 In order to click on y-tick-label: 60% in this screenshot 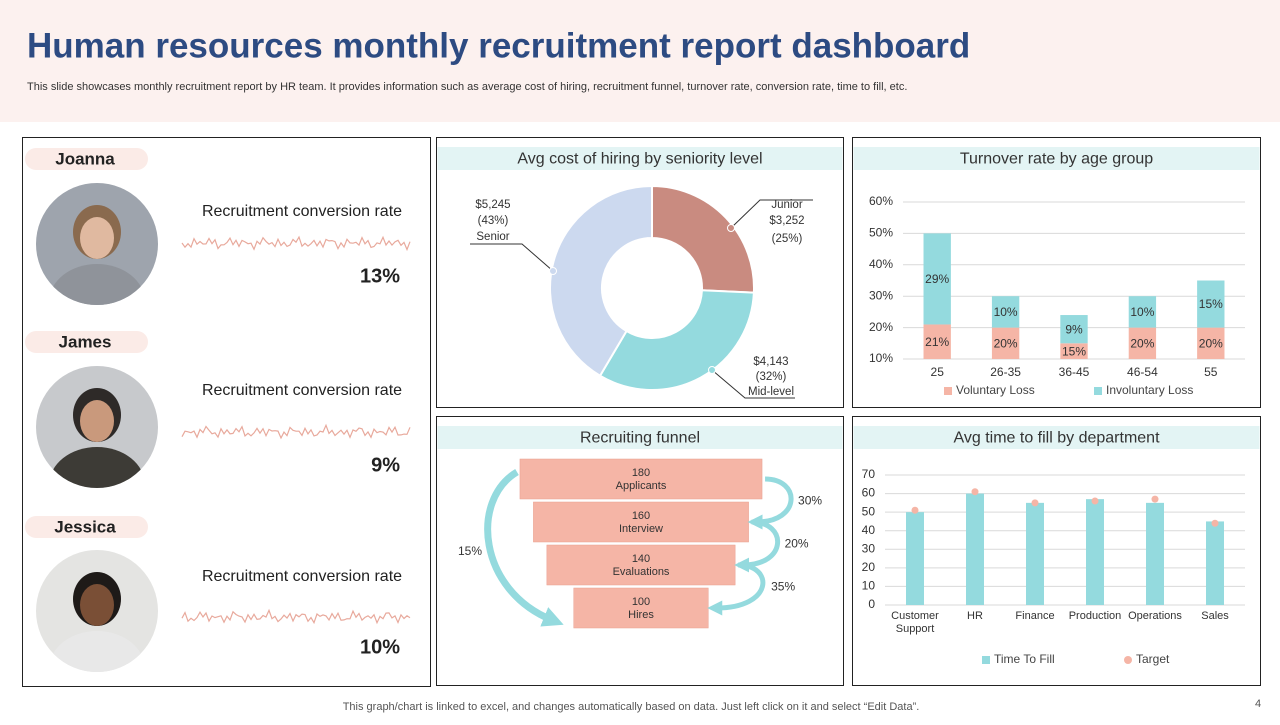, I will do `click(881, 201)`.